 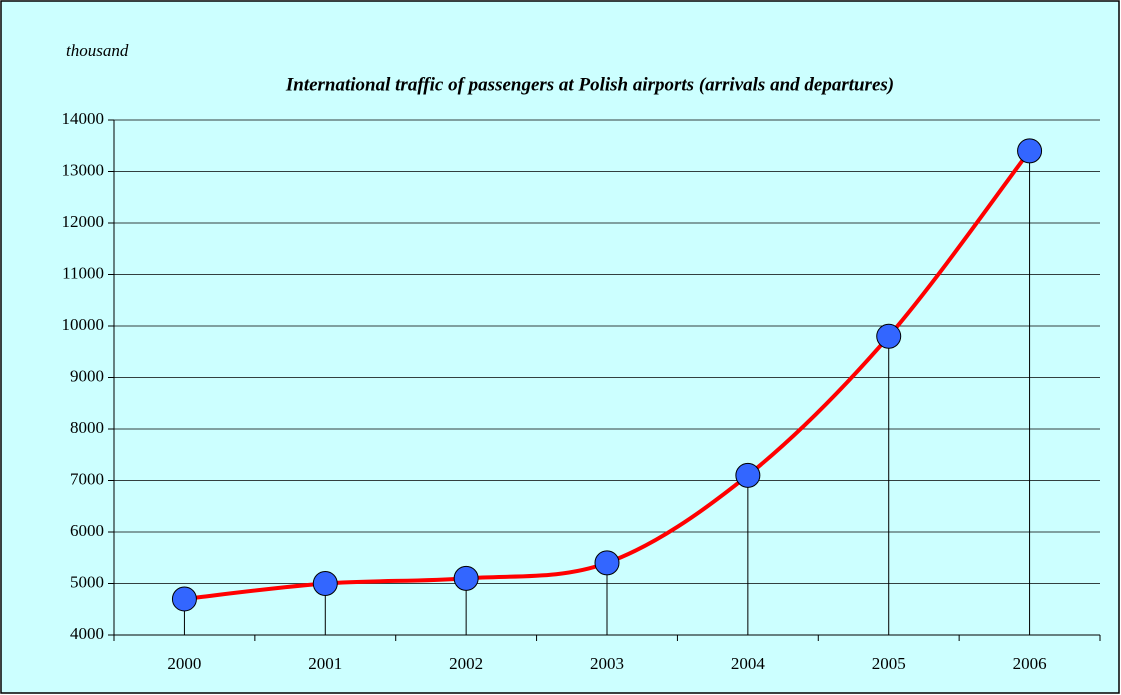 What do you see at coordinates (87, 478) in the screenshot?
I see `y-tick-label: 7000` at bounding box center [87, 478].